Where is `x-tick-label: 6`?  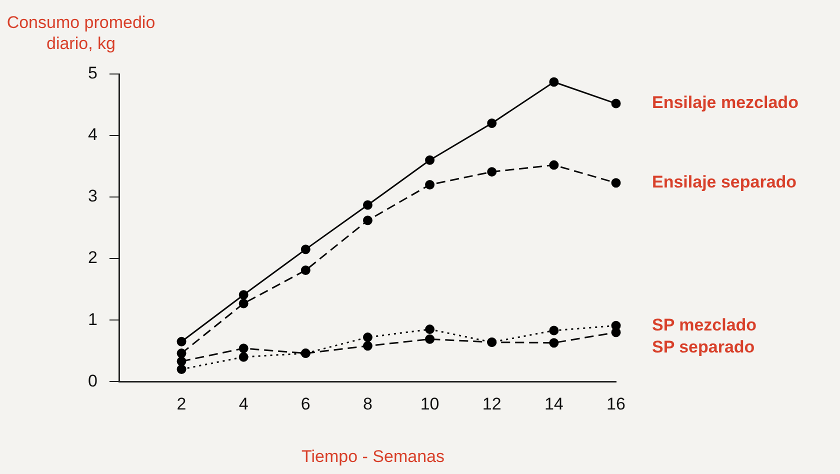
x-tick-label: 6 is located at coordinates (305, 404).